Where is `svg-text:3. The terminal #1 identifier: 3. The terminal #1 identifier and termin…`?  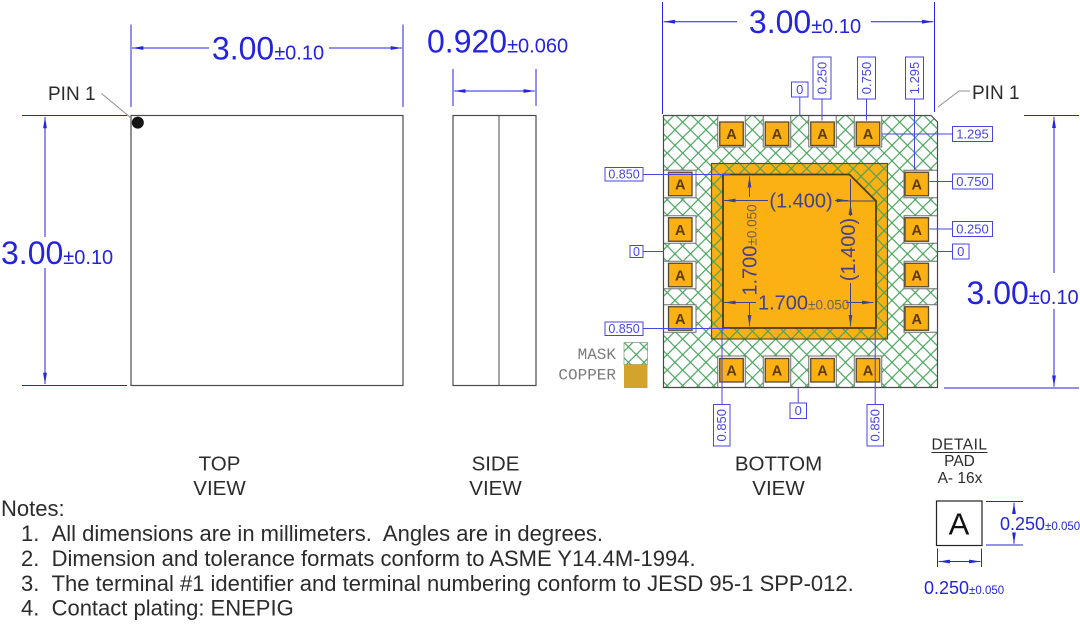
svg-text:3. The terminal #1 identifier: 3. The terminal #1 identifier and termin… is located at coordinates (437, 583).